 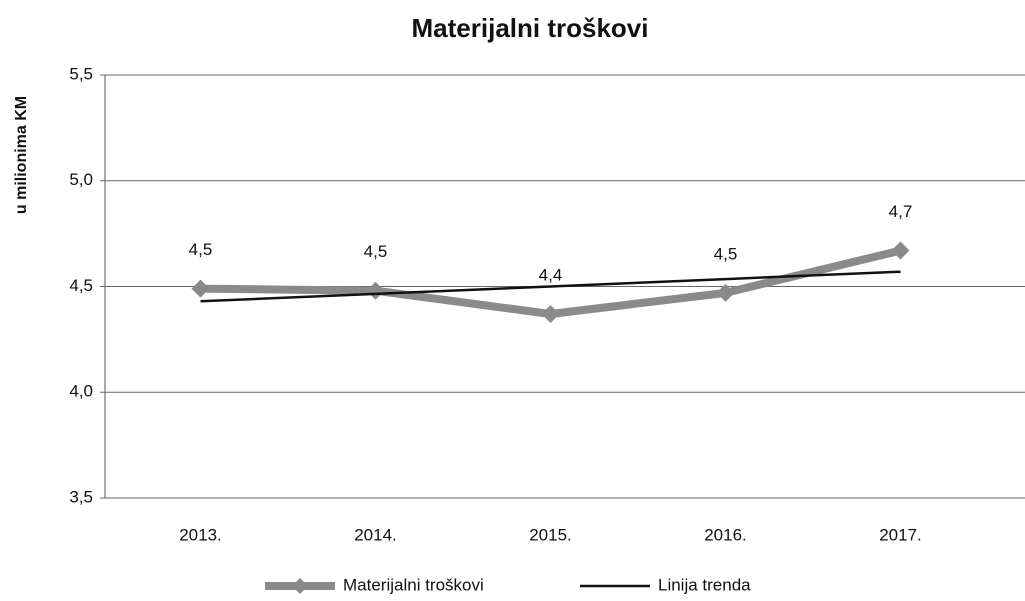 What do you see at coordinates (413, 584) in the screenshot?
I see `legend-label: Materijalni troškovi` at bounding box center [413, 584].